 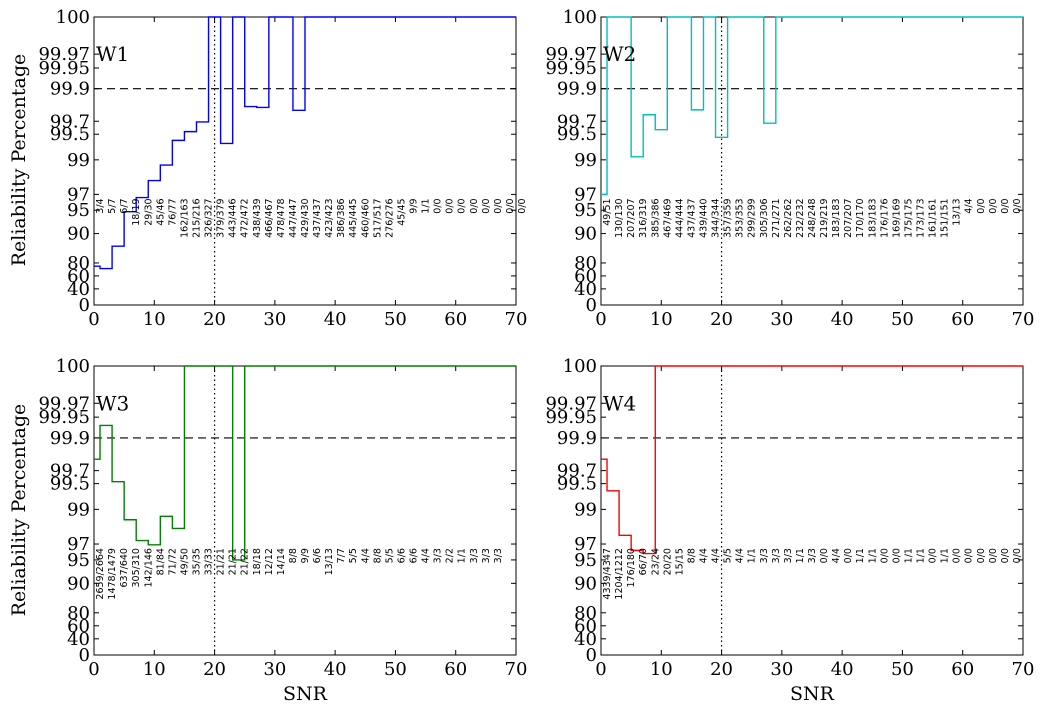 I want to click on bin-count-label: 33/33, so click(x=209, y=561).